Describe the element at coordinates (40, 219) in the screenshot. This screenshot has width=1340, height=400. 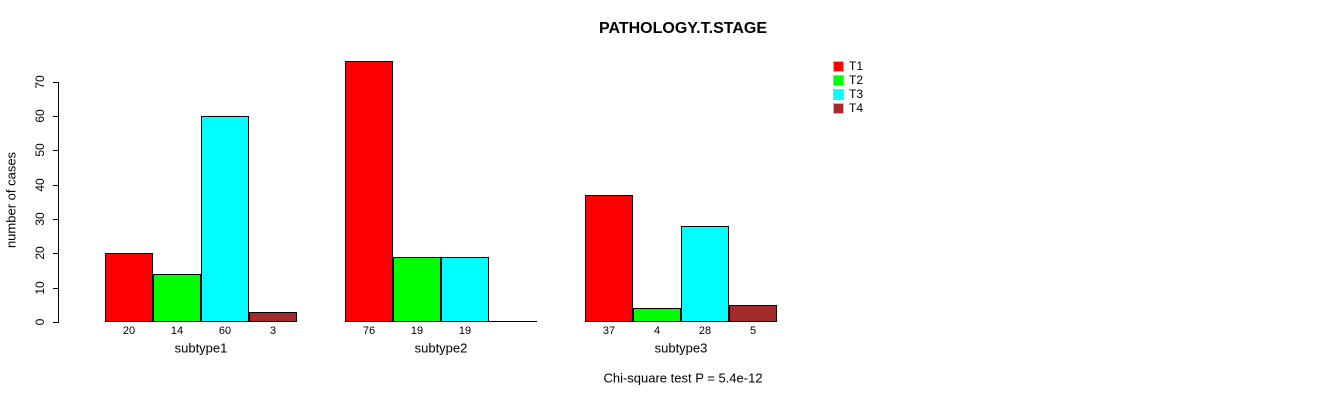
I see `y-tick-label: 30` at that location.